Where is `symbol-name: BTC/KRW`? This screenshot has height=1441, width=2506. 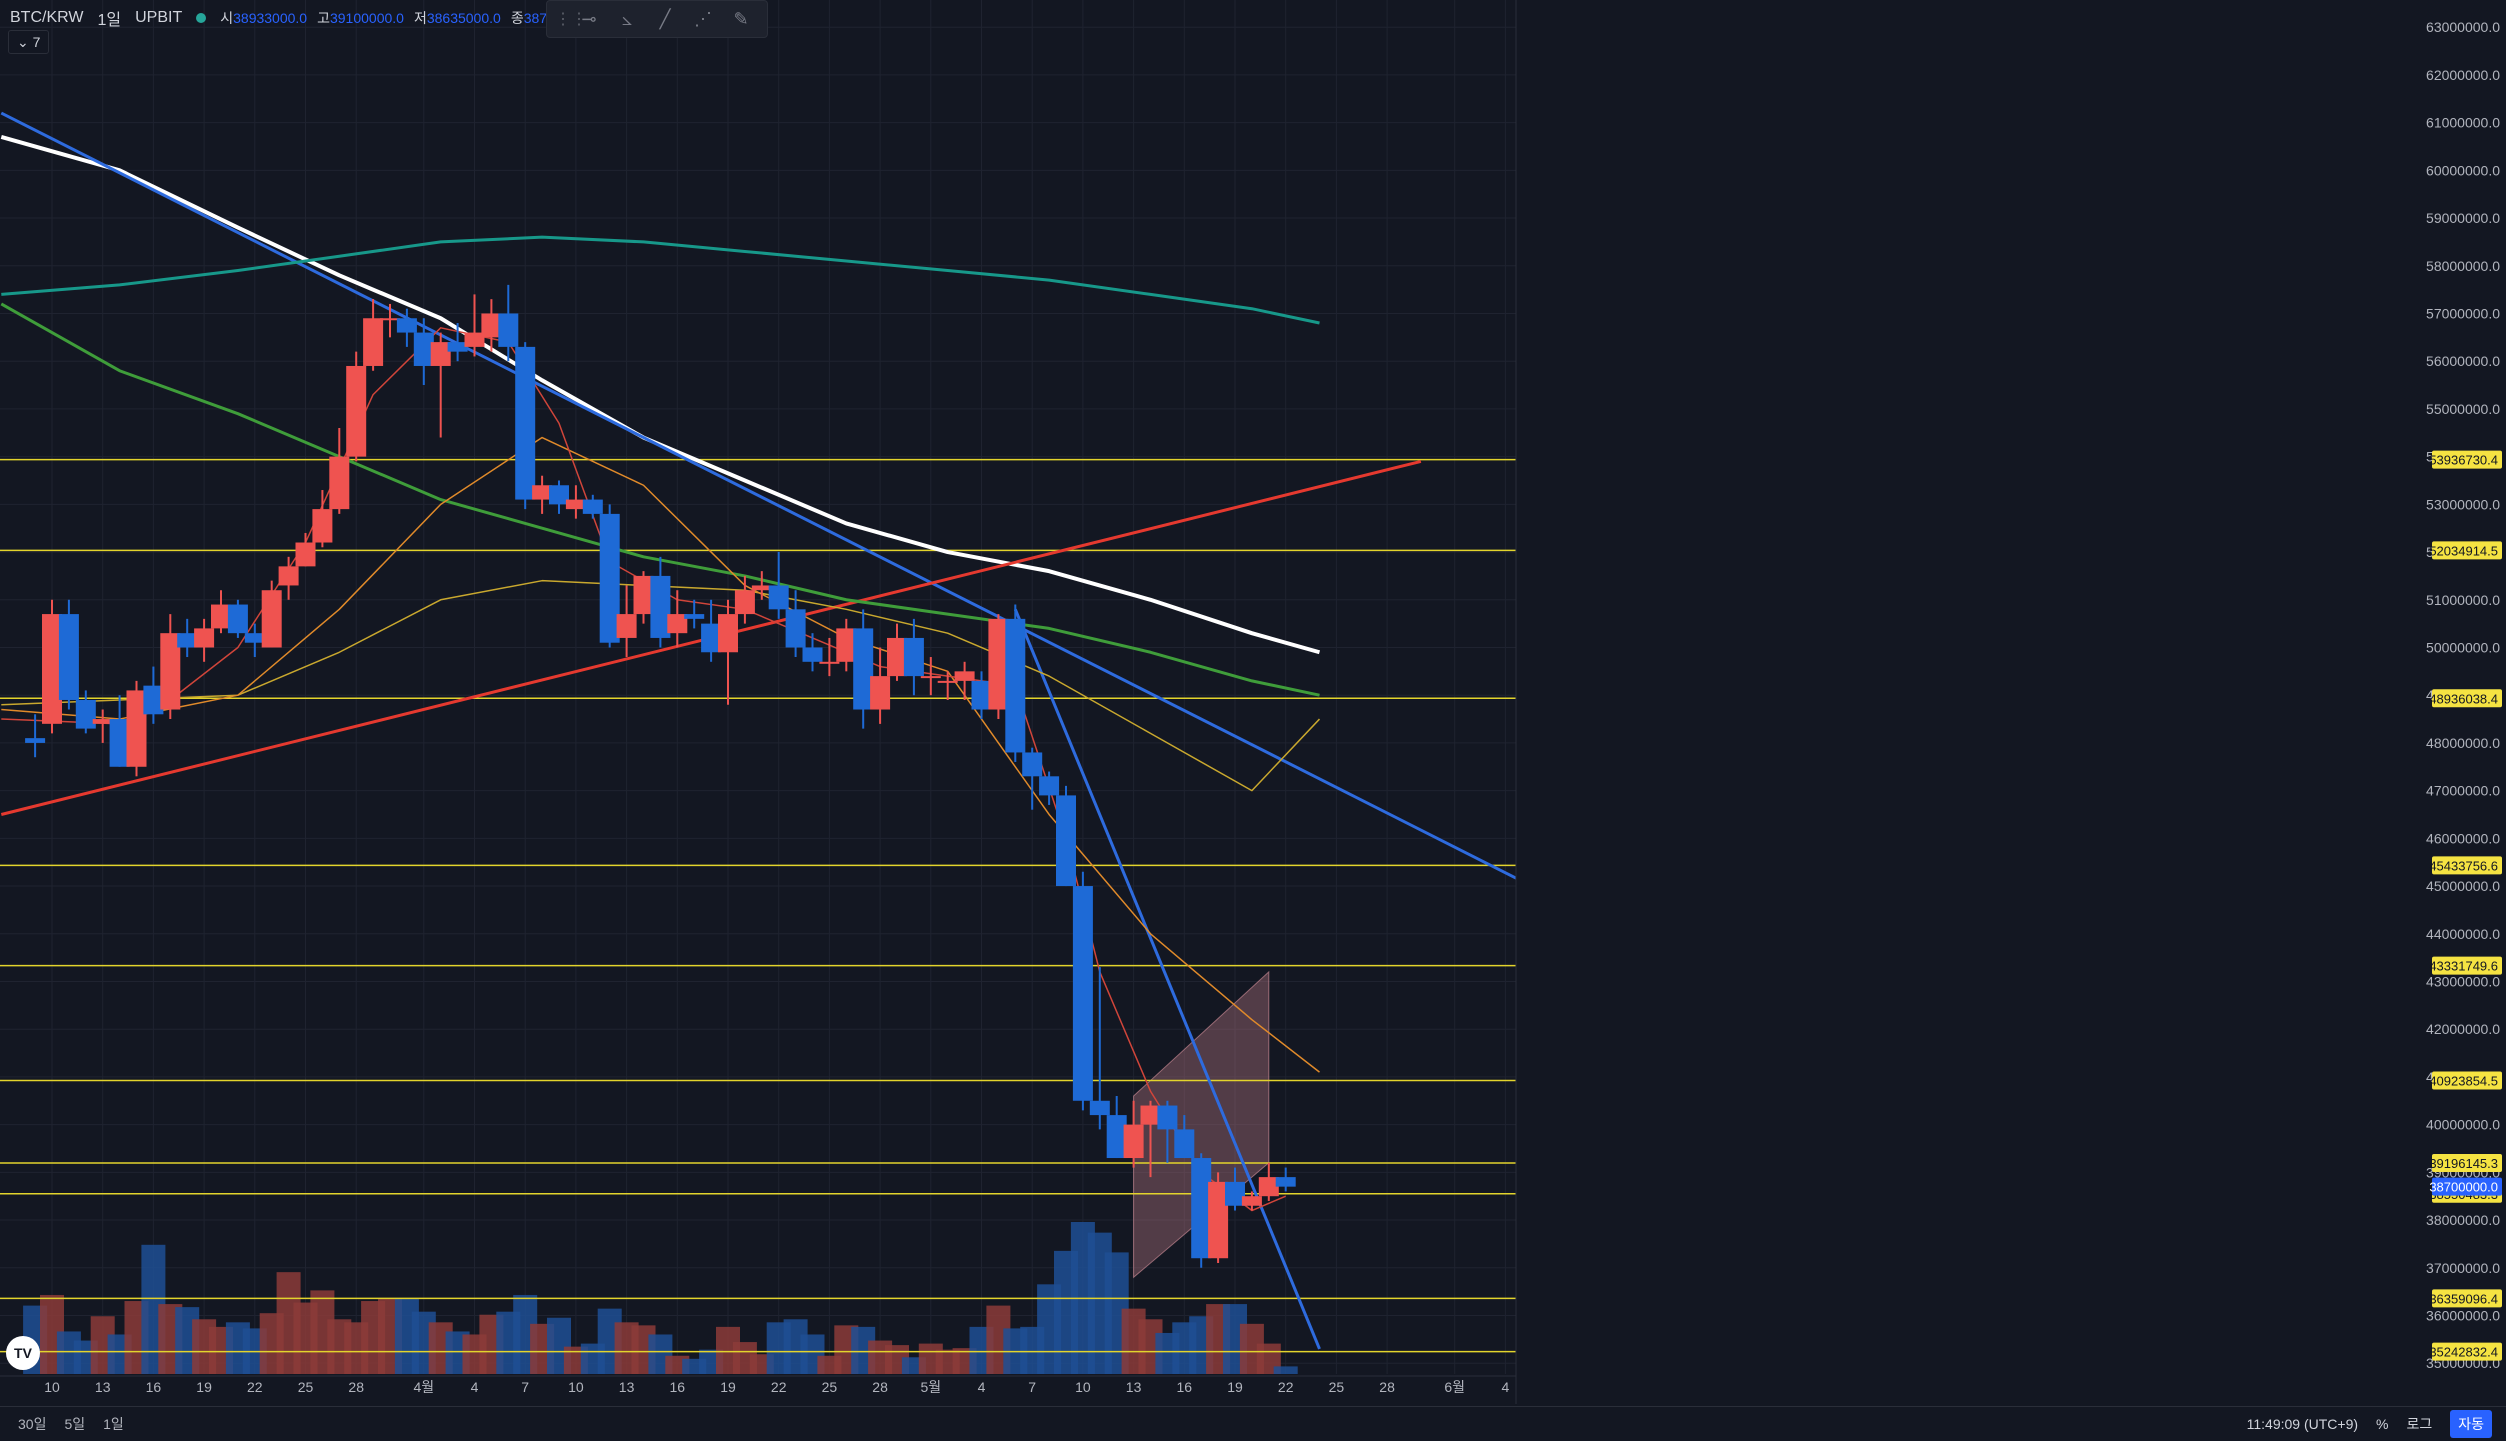
symbol-name: BTC/KRW is located at coordinates (47, 17).